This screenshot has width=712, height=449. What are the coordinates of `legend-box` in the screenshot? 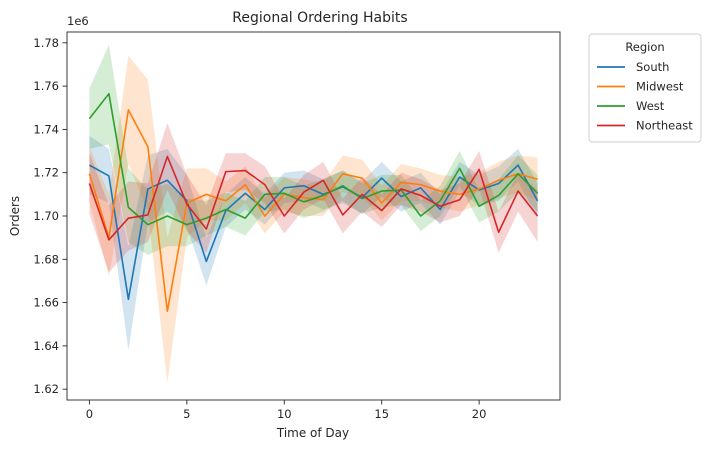 It's located at (645, 88).